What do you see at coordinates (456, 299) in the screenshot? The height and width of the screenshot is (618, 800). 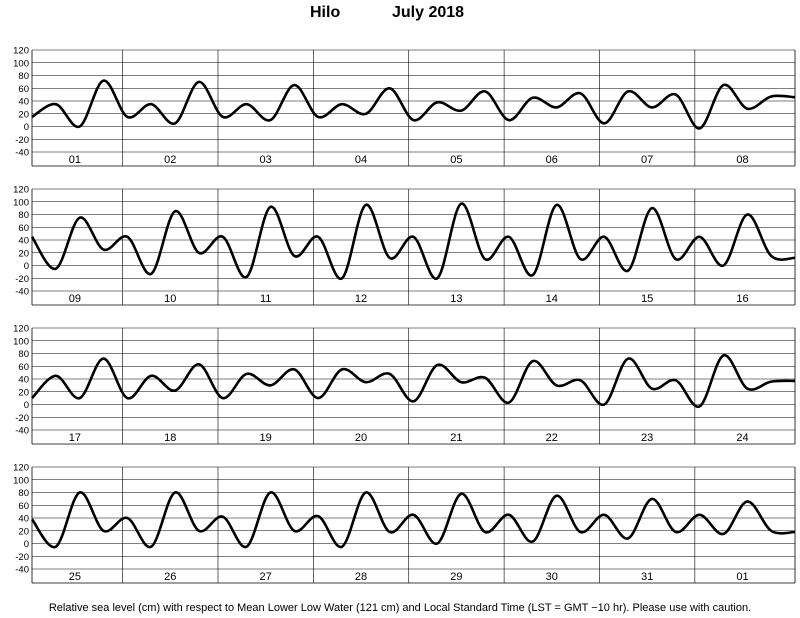 I see `day-label: 13` at bounding box center [456, 299].